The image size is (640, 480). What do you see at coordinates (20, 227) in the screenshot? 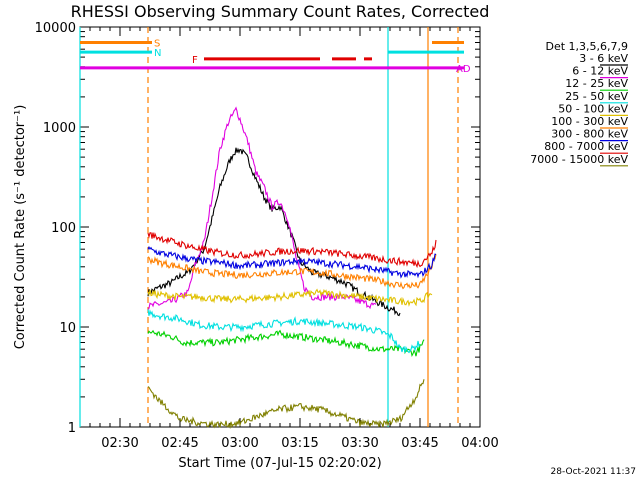
I see `y-axis-label: Corrected Count Rate (s⁻¹ detector⁻¹)` at bounding box center [20, 227].